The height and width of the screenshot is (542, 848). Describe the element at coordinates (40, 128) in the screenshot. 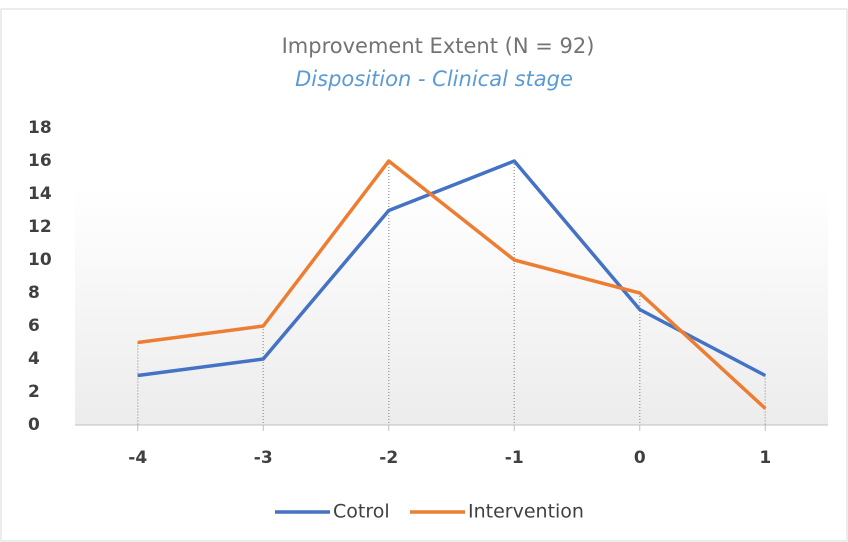

I see `y-tick-label: 18` at that location.